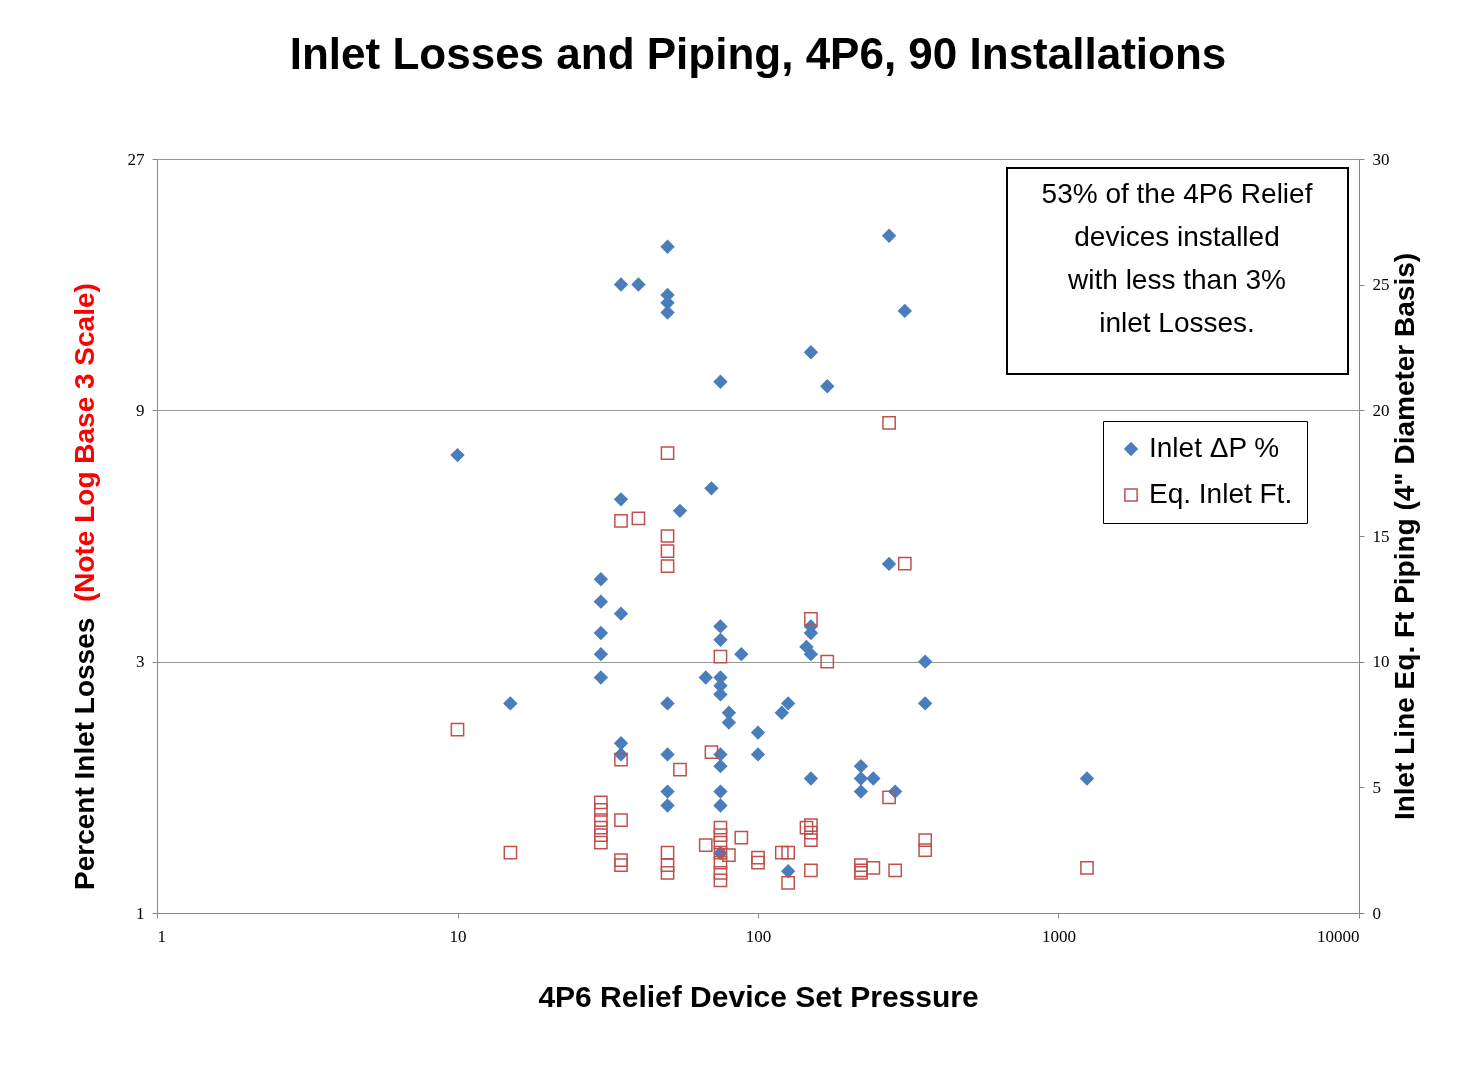 This screenshot has height=1079, width=1481. What do you see at coordinates (1338, 936) in the screenshot?
I see `x-tick-label: 10000` at bounding box center [1338, 936].